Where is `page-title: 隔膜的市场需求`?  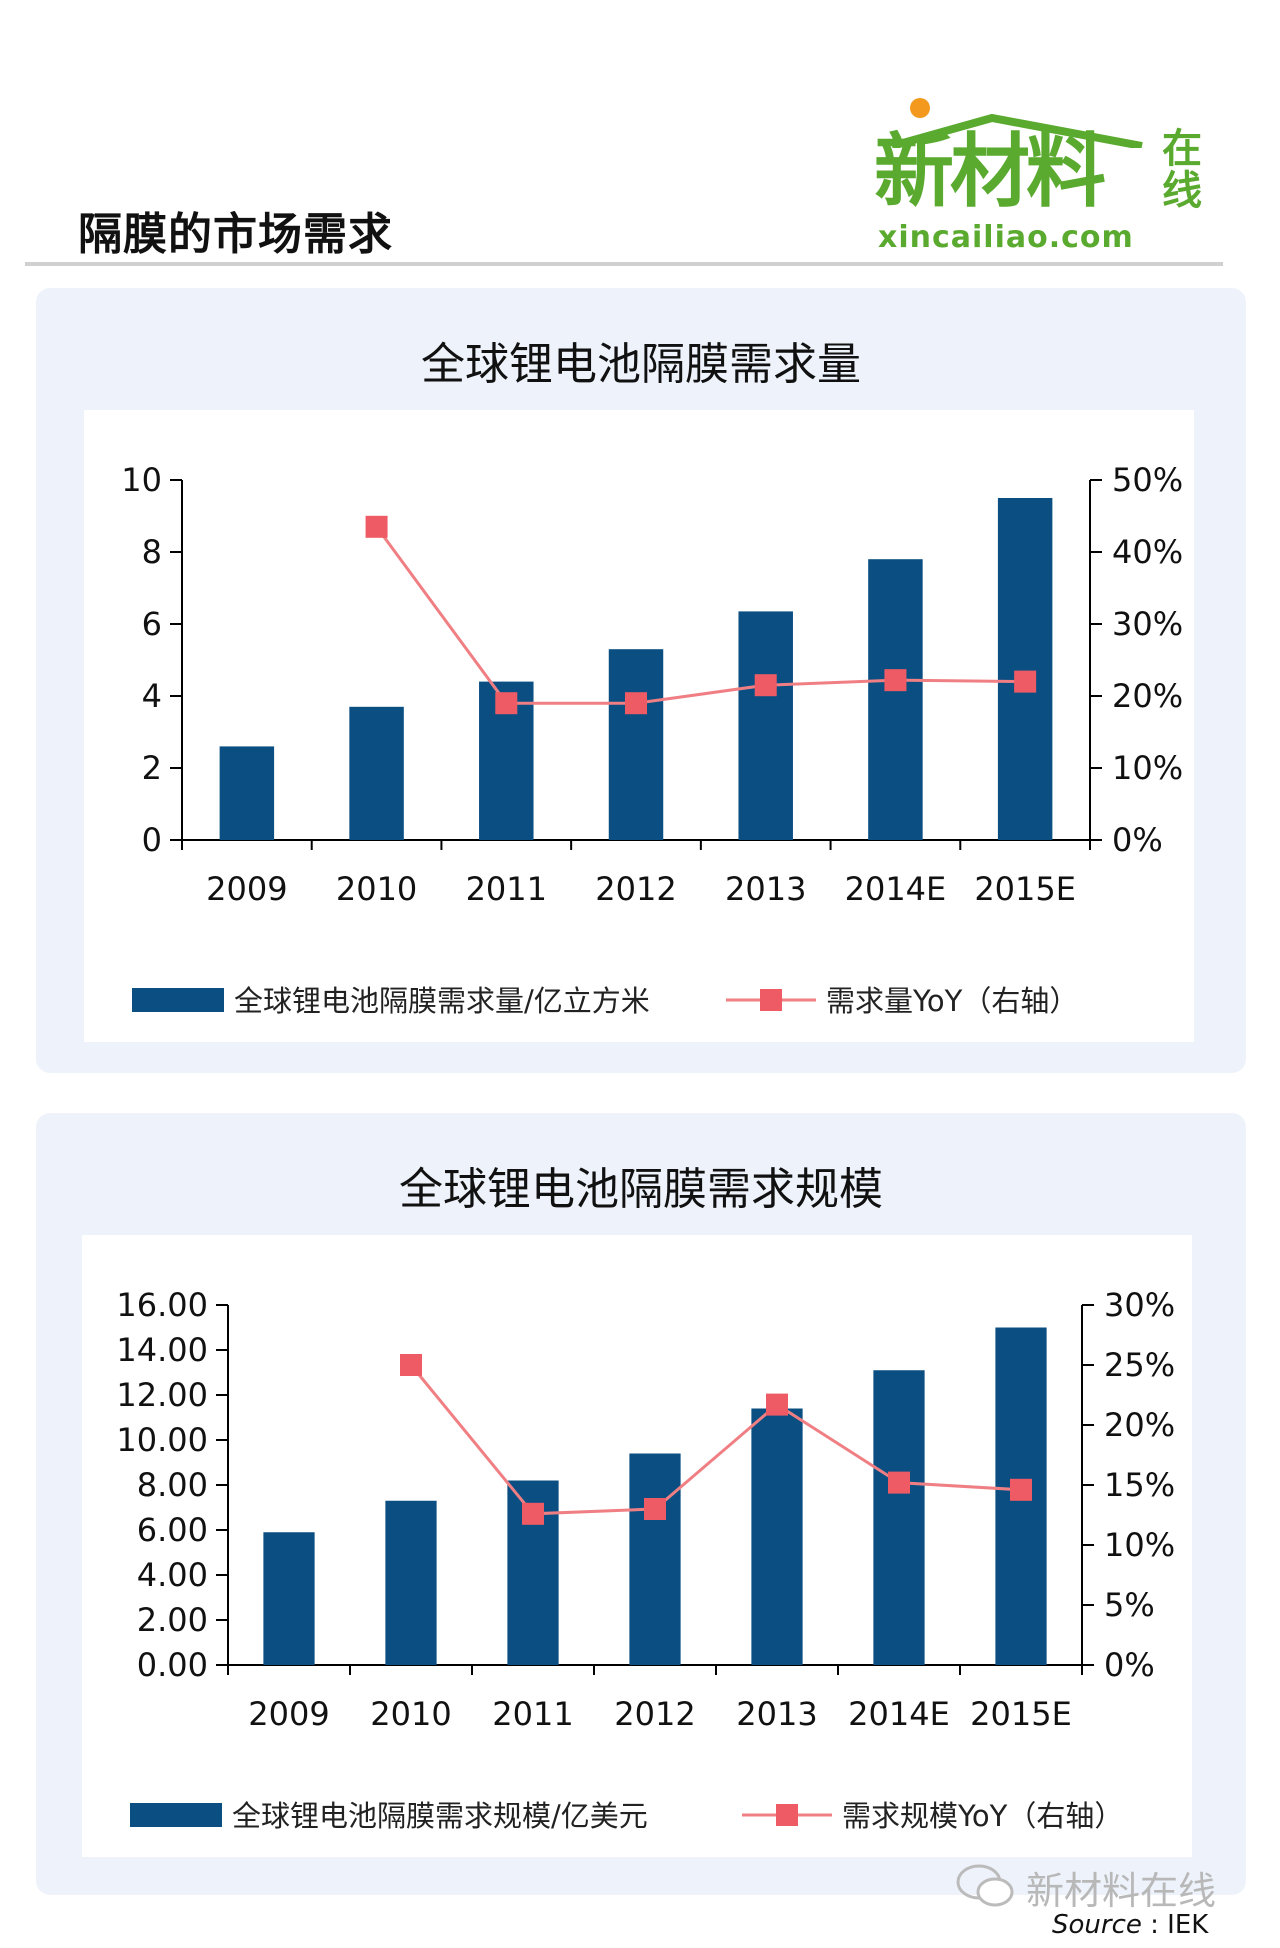
page-title: 隔膜的市场需求 is located at coordinates (235, 234).